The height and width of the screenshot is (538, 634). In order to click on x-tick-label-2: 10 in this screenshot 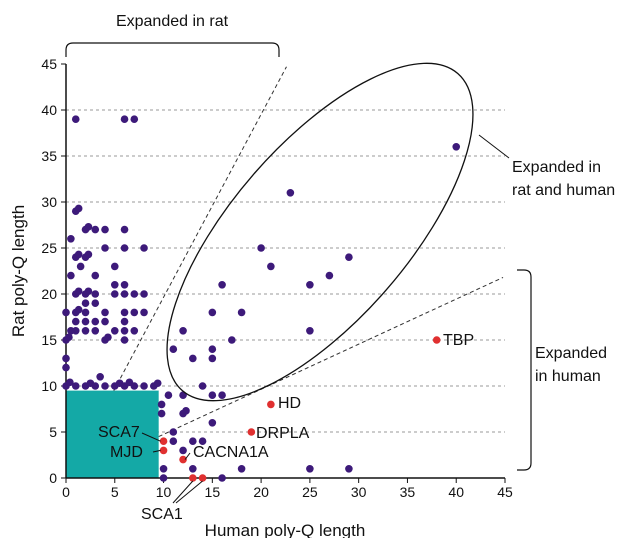, I will do `click(164, 492)`.